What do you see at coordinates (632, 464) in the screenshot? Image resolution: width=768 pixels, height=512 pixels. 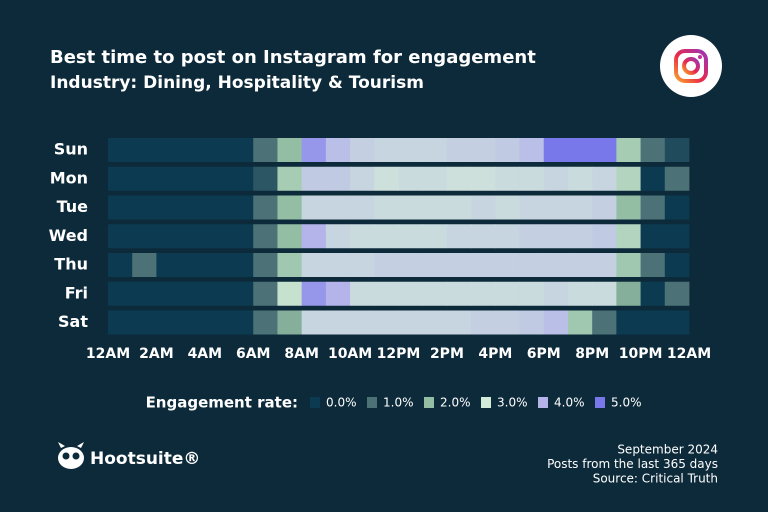 I see `footer-note: Posts from the last 365 days` at bounding box center [632, 464].